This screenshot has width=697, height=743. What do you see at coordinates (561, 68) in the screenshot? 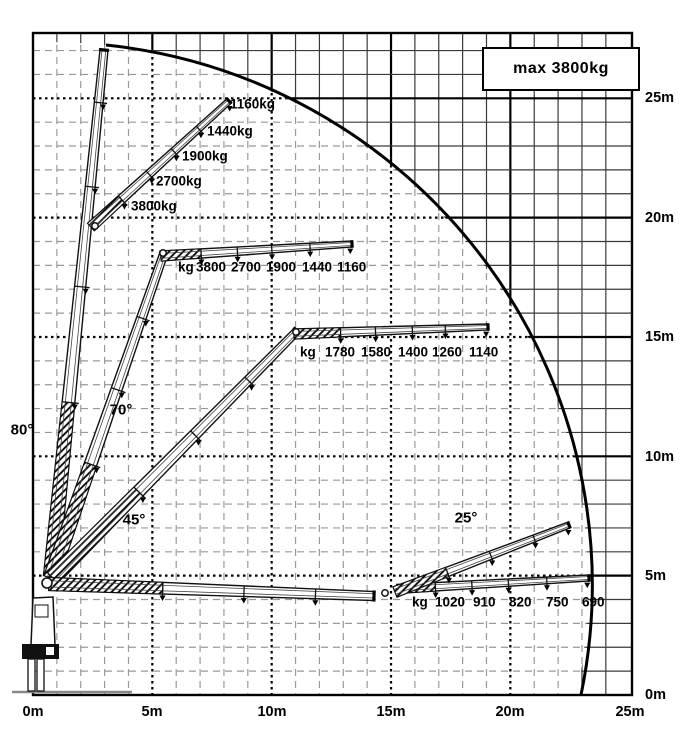
I see `max-capacity-label: max 3800kg` at bounding box center [561, 68].